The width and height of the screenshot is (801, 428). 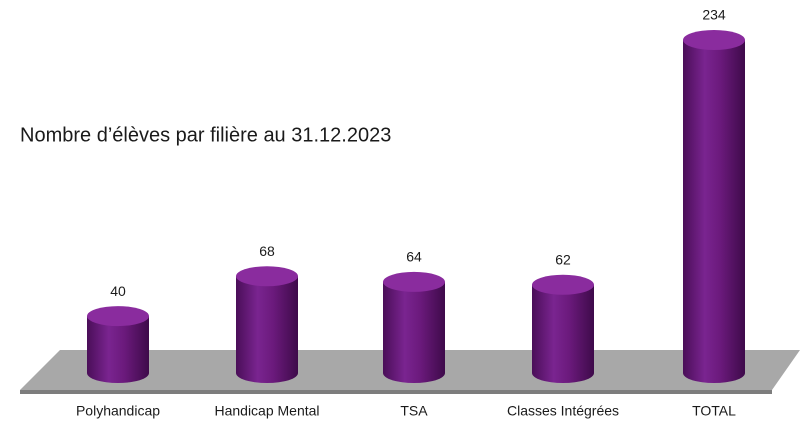 I want to click on floor-edge, so click(x=396, y=392).